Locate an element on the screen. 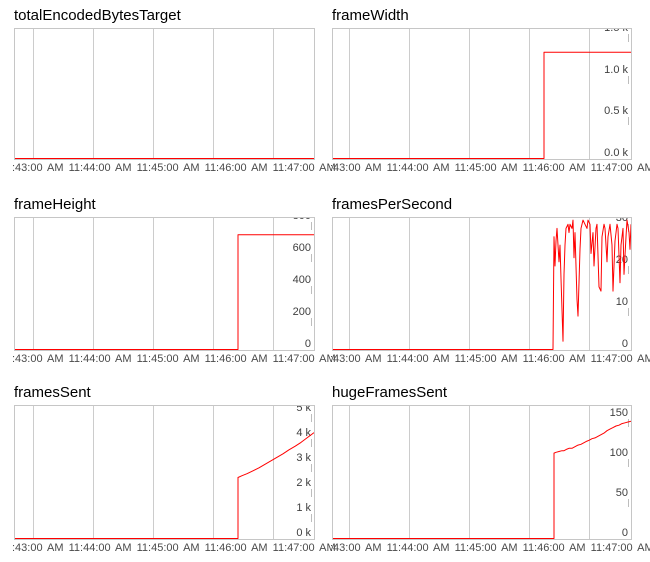 The height and width of the screenshot is (562, 650). chart-title: frameHeight is located at coordinates (55, 204).